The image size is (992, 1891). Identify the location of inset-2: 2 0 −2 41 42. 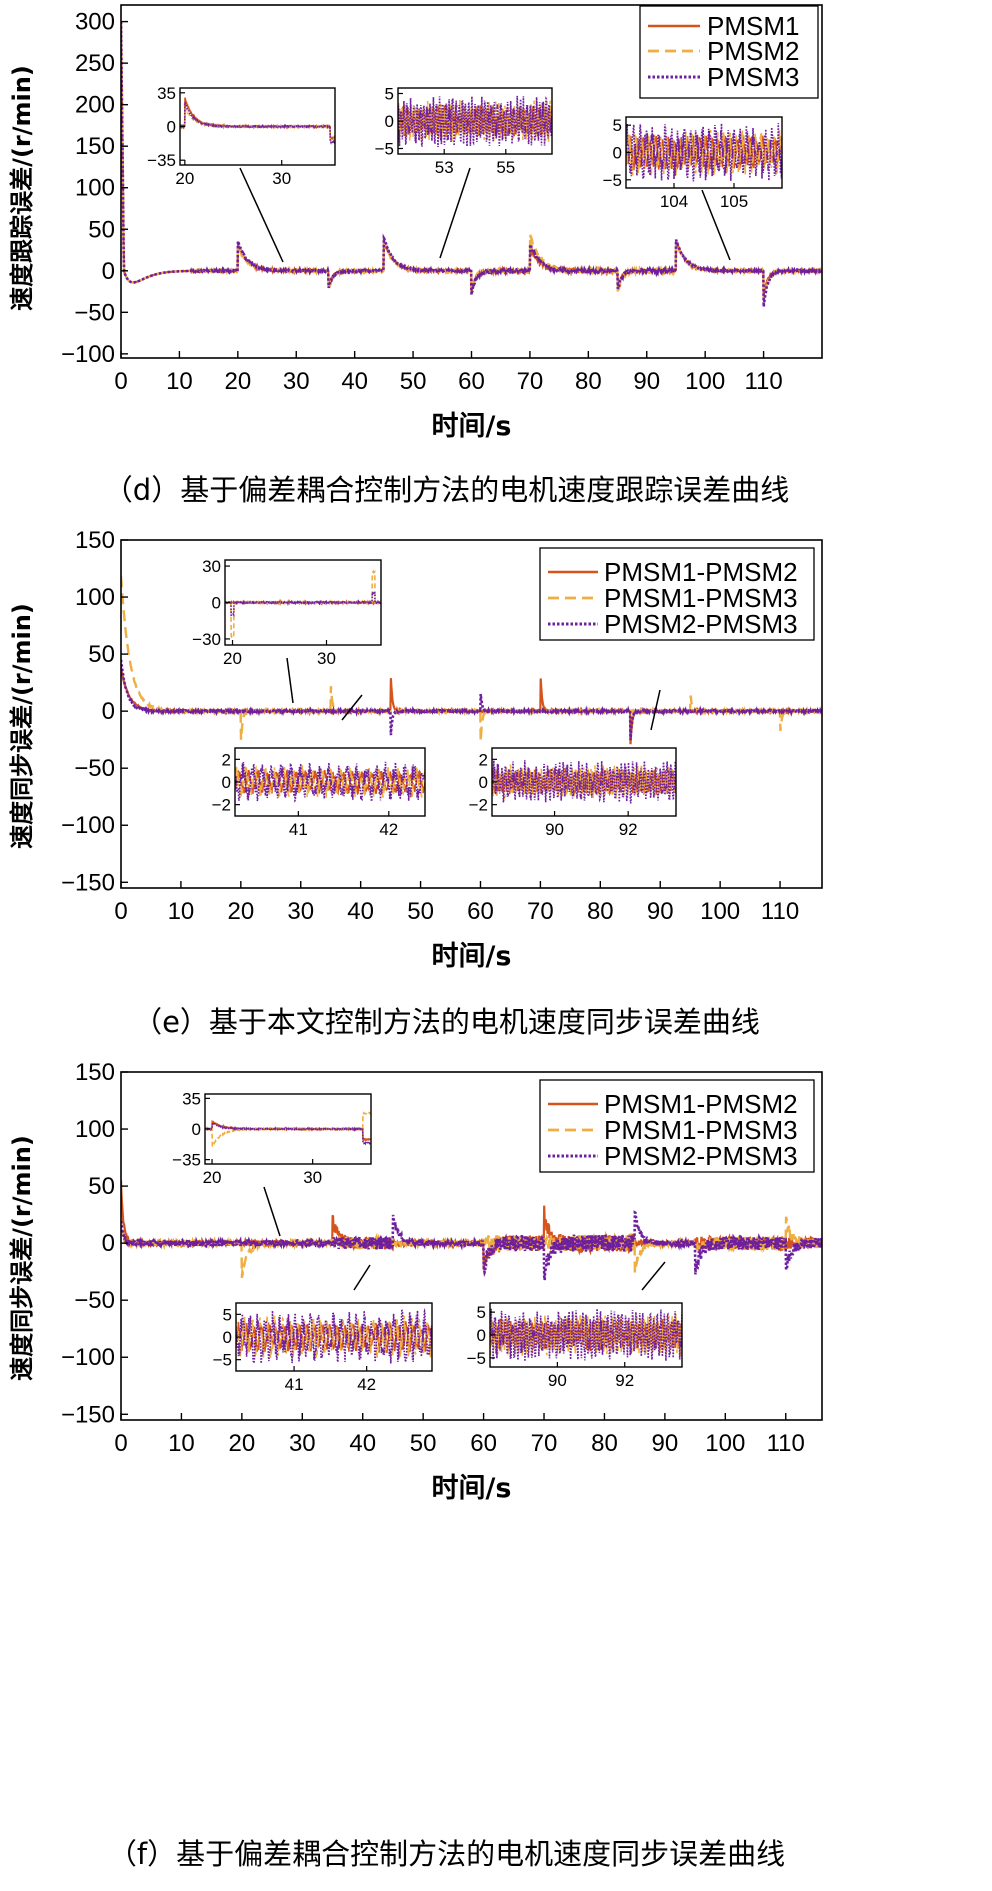
(319, 766).